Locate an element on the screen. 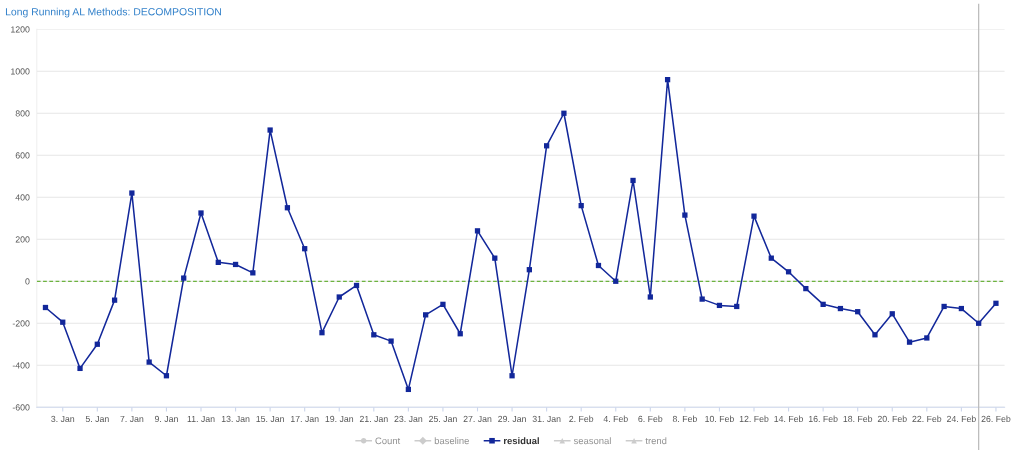 This screenshot has height=450, width=1023. x-tick-label: 20. Feb is located at coordinates (892, 419).